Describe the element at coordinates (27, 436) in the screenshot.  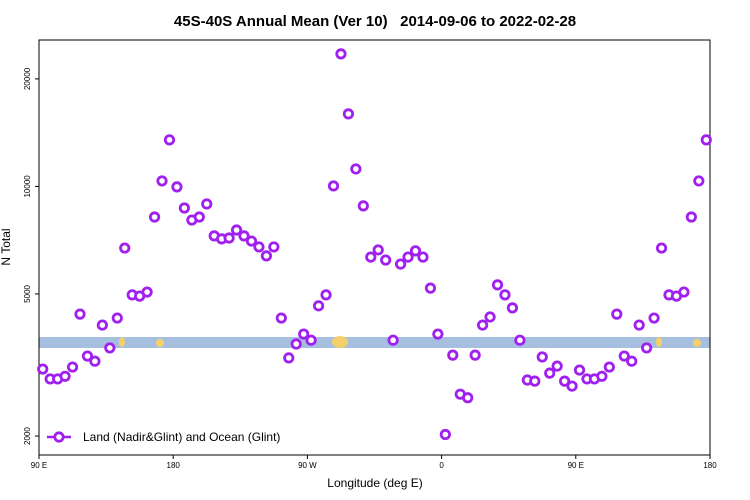
I see `y-tick-label: 2000` at that location.